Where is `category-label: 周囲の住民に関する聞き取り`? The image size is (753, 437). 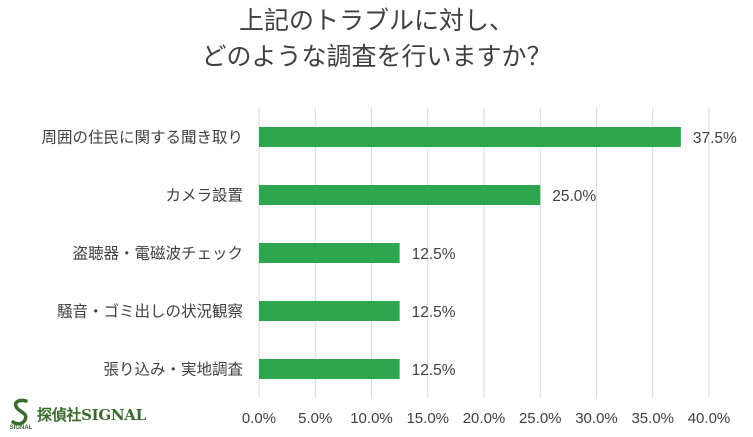 category-label: 周囲の住民に関する聞き取り is located at coordinates (142, 138).